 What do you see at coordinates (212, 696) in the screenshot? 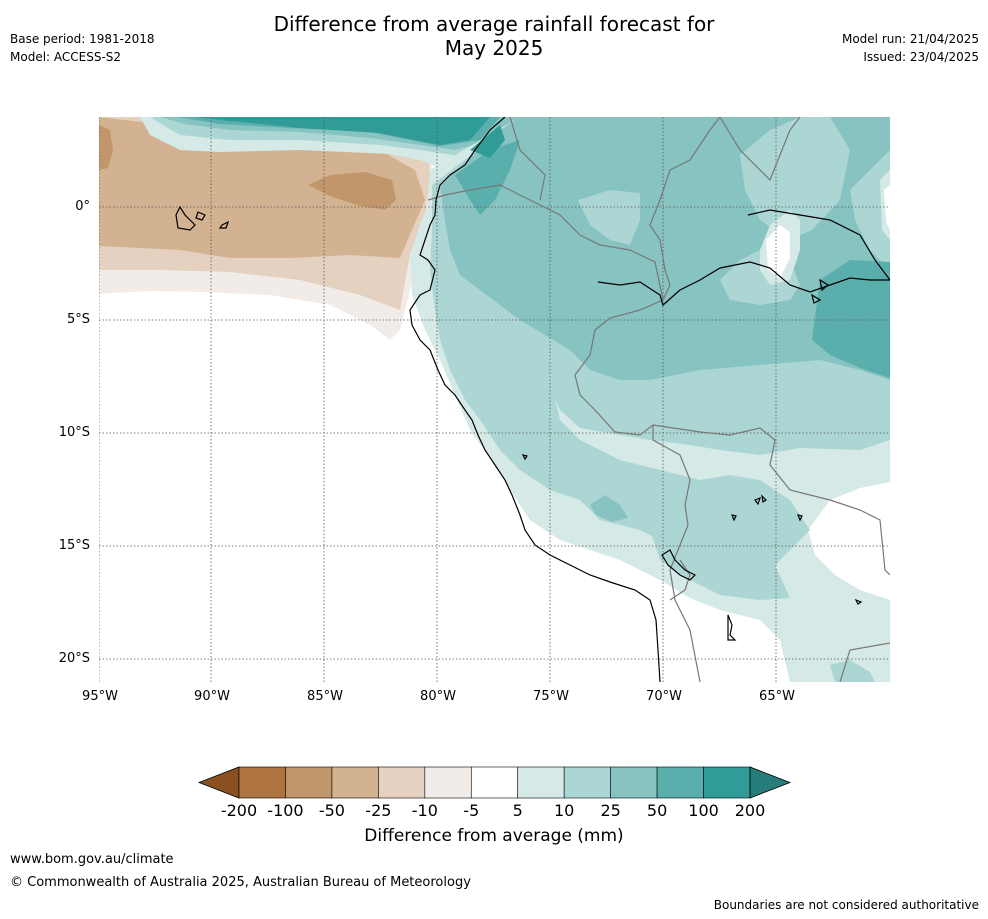
I see `lon-label-90w: 90°W` at bounding box center [212, 696].